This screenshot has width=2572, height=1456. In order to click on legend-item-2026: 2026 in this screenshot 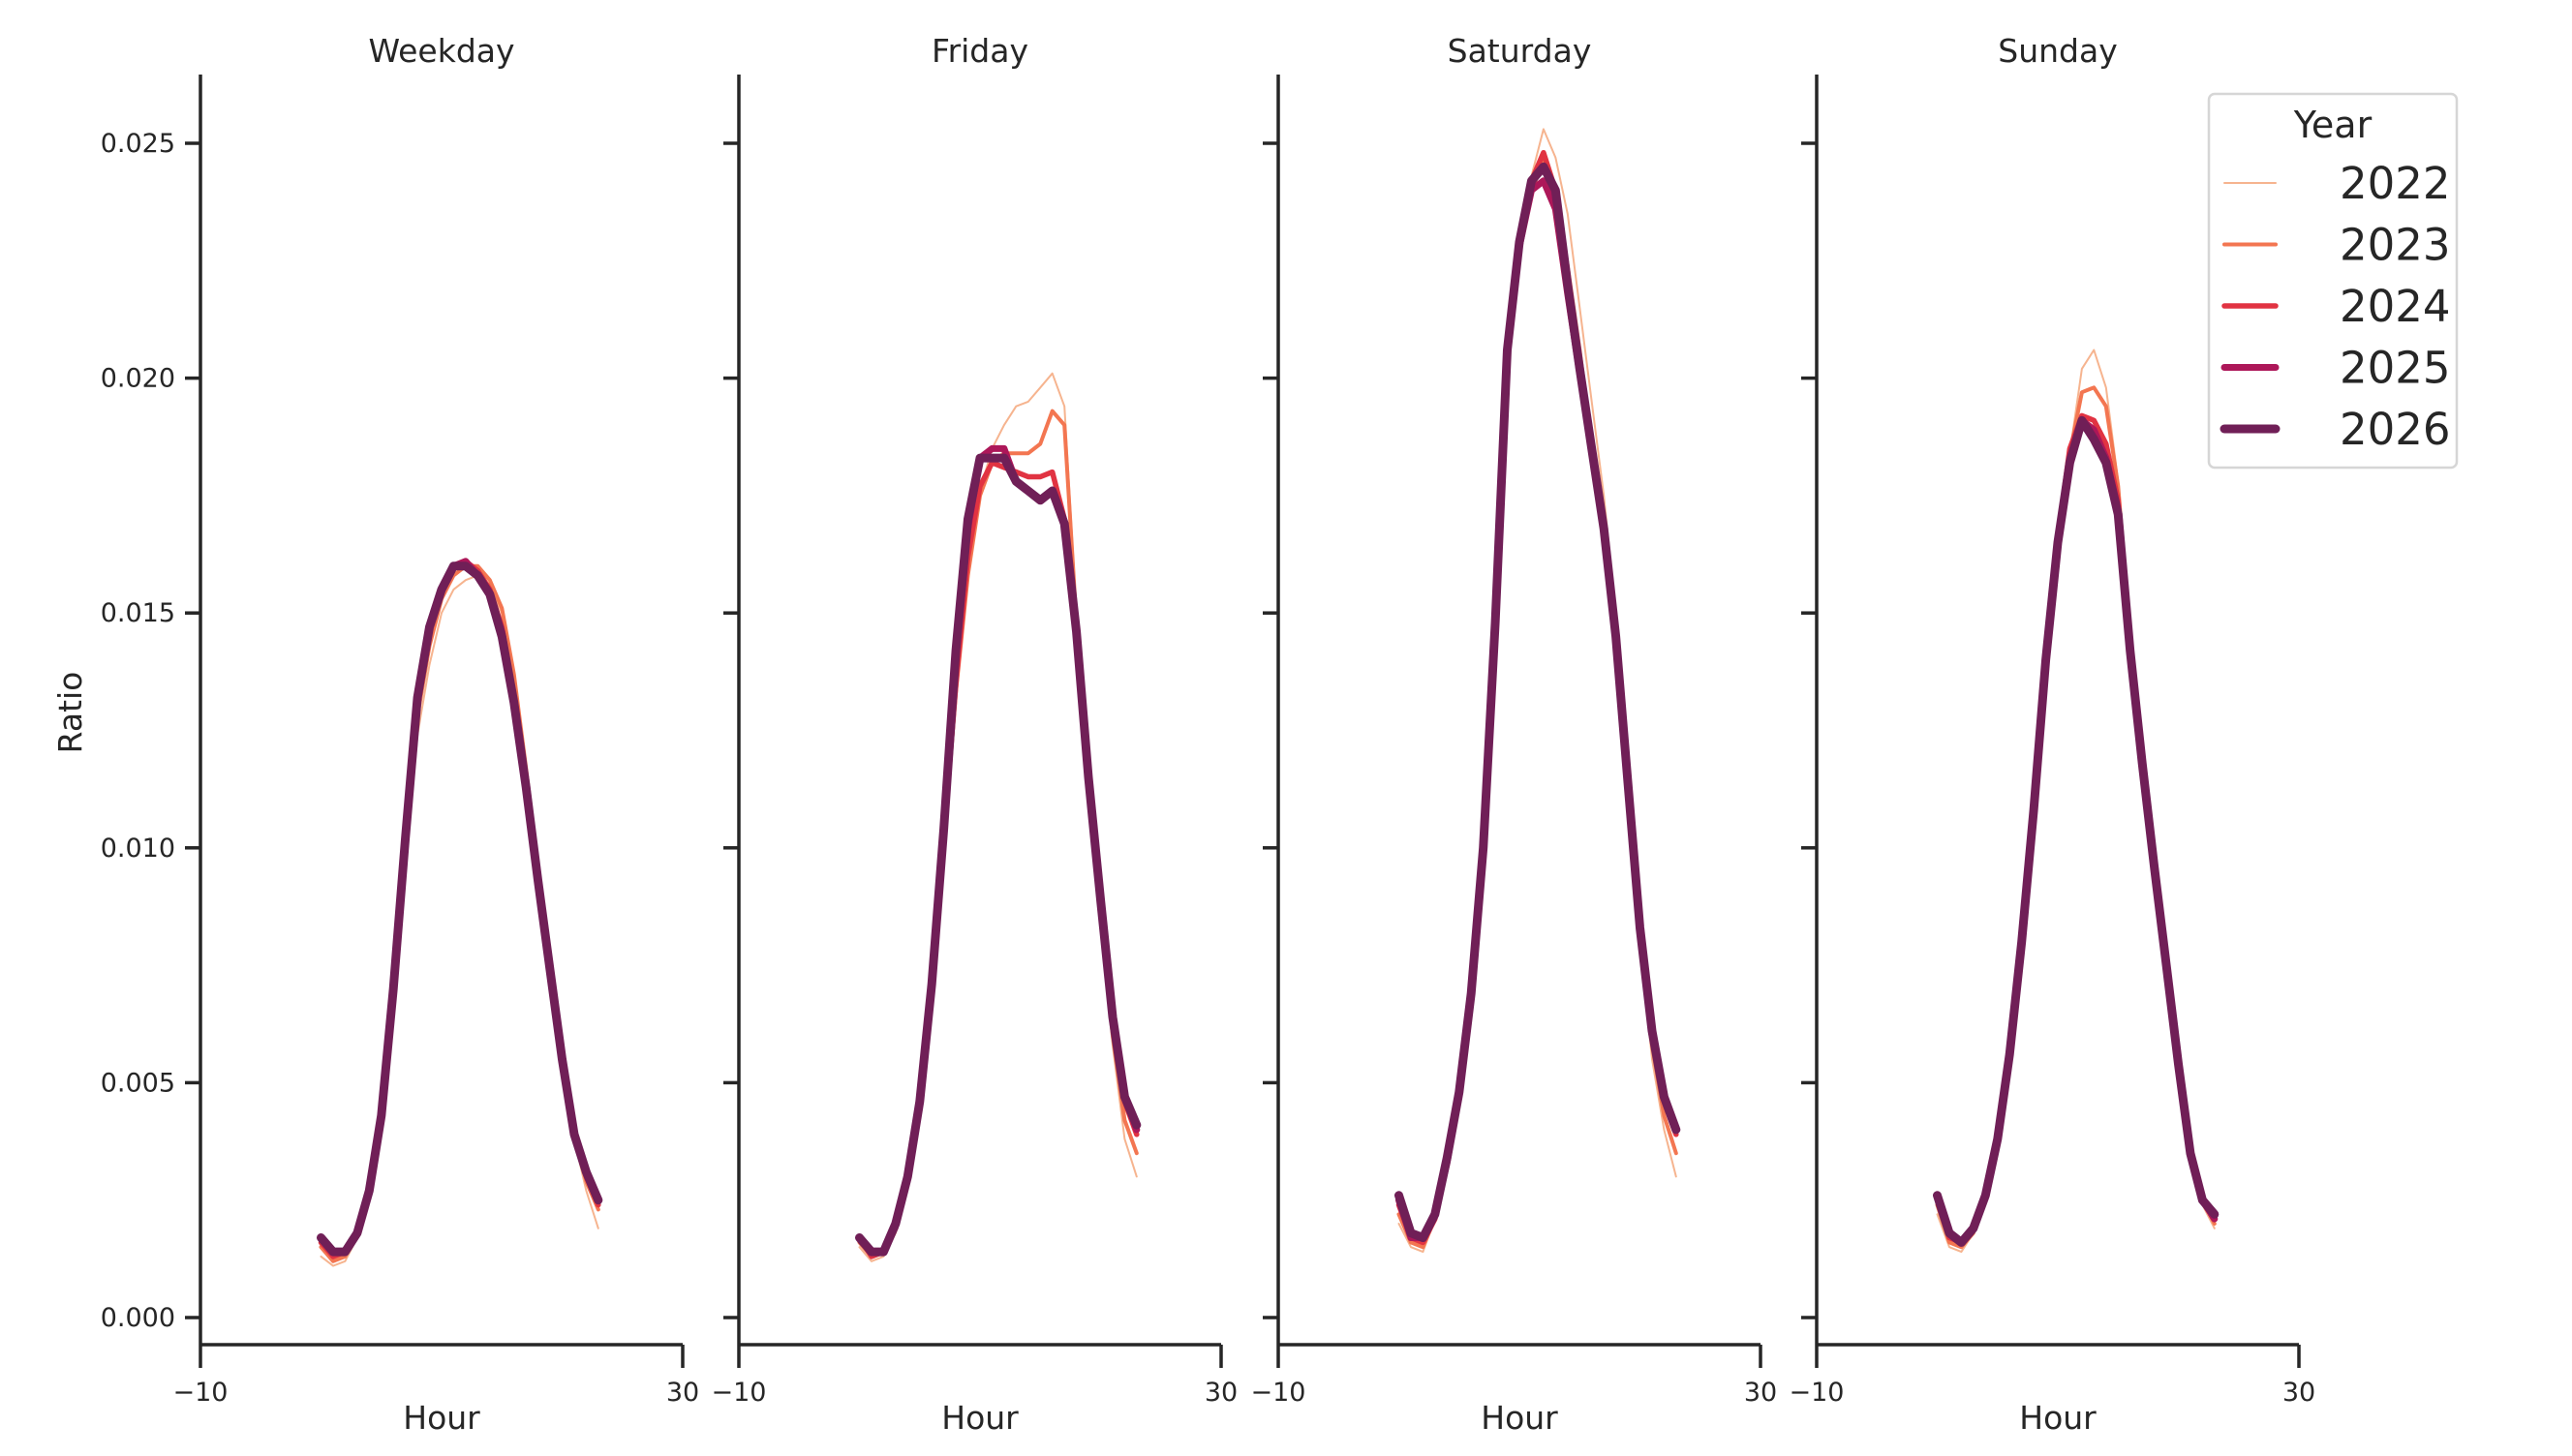, I will do `click(2335, 430)`.